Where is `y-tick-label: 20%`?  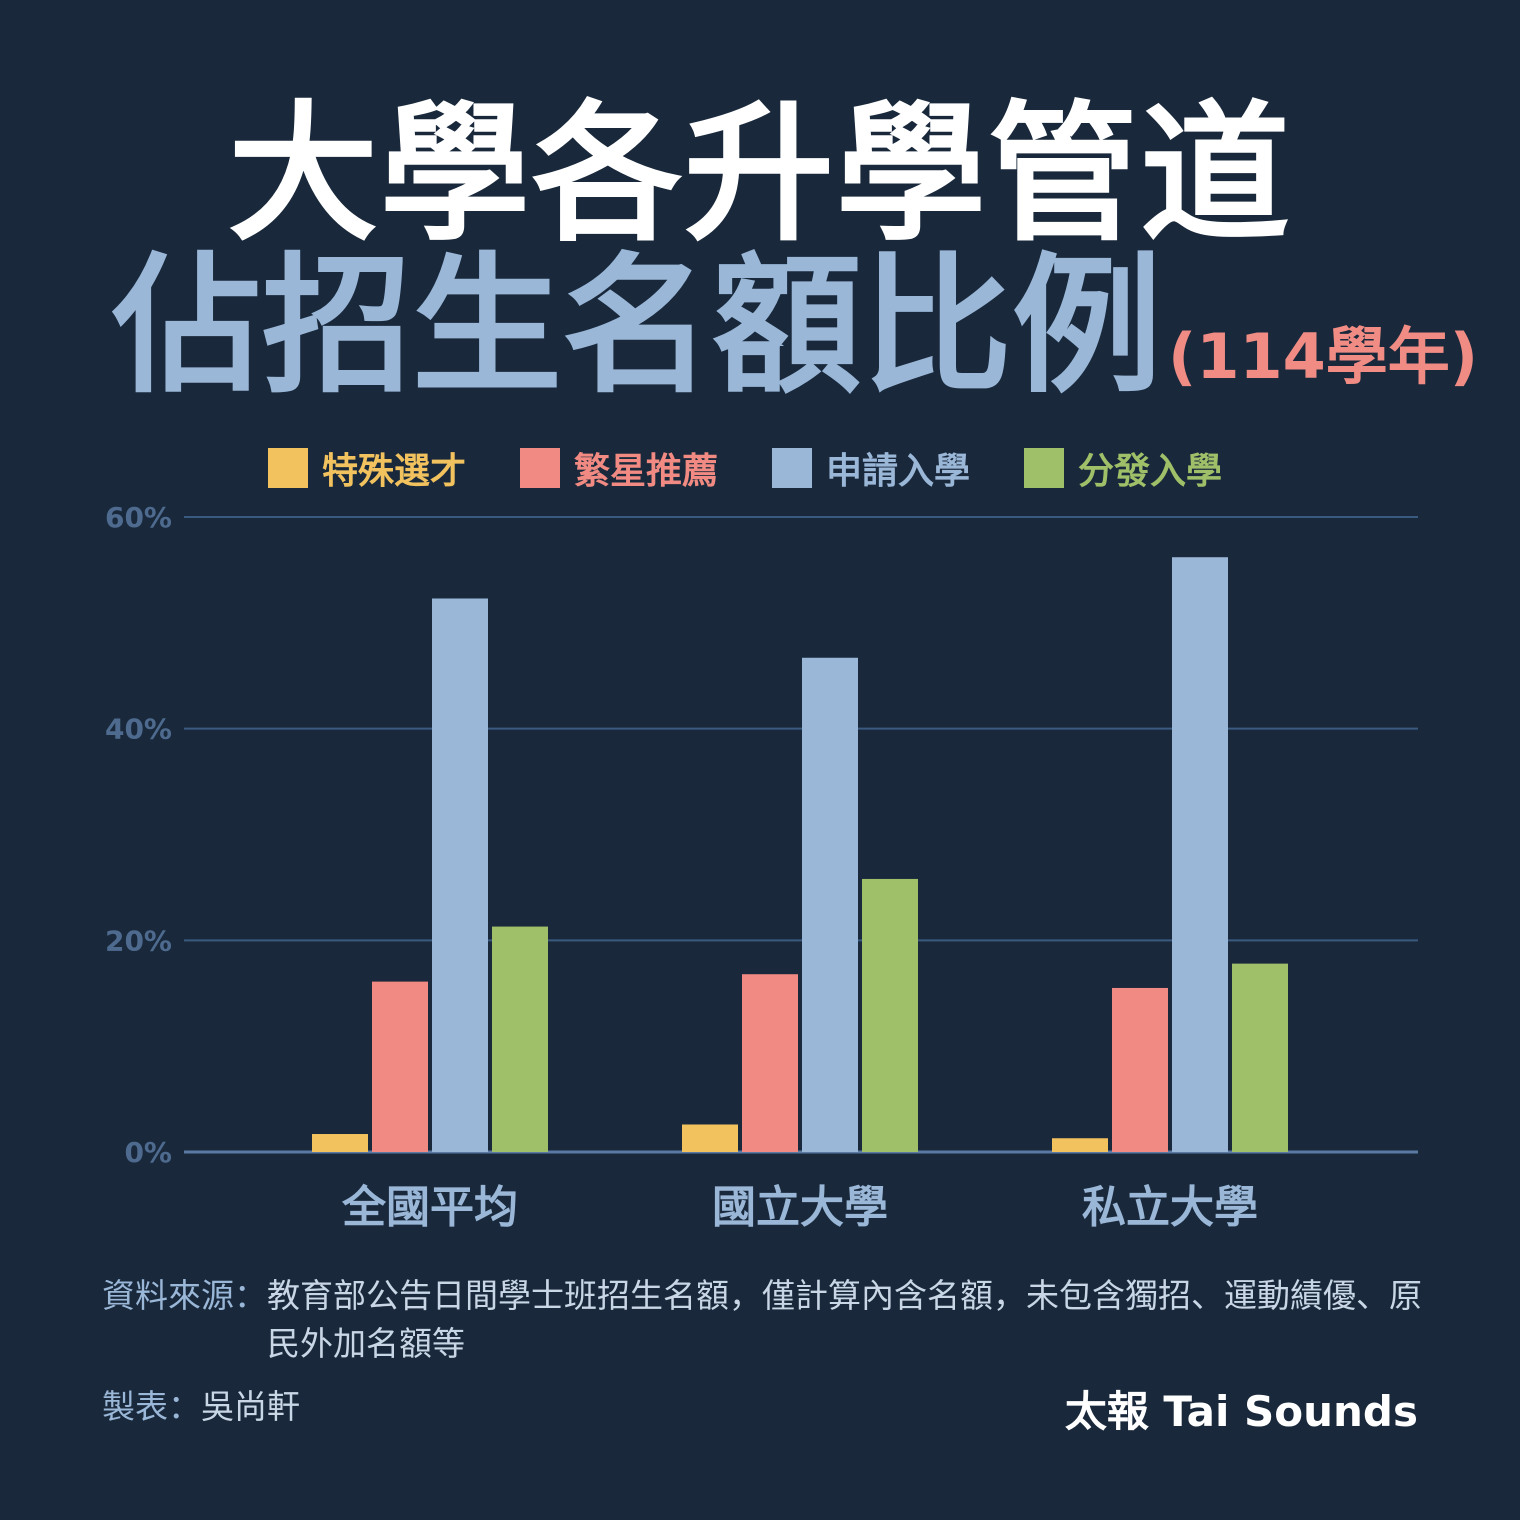
y-tick-label: 20% is located at coordinates (138, 940).